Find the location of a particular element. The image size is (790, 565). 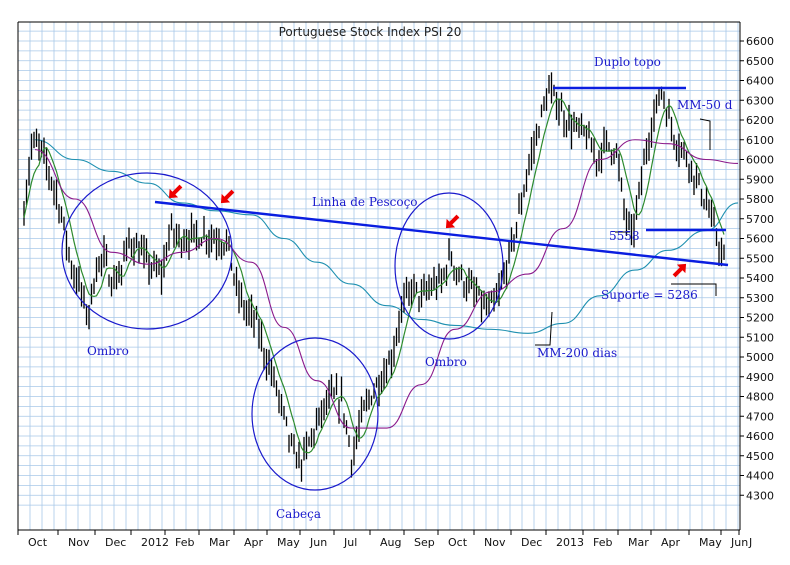

y-tick-label: 4400 is located at coordinates (760, 476).